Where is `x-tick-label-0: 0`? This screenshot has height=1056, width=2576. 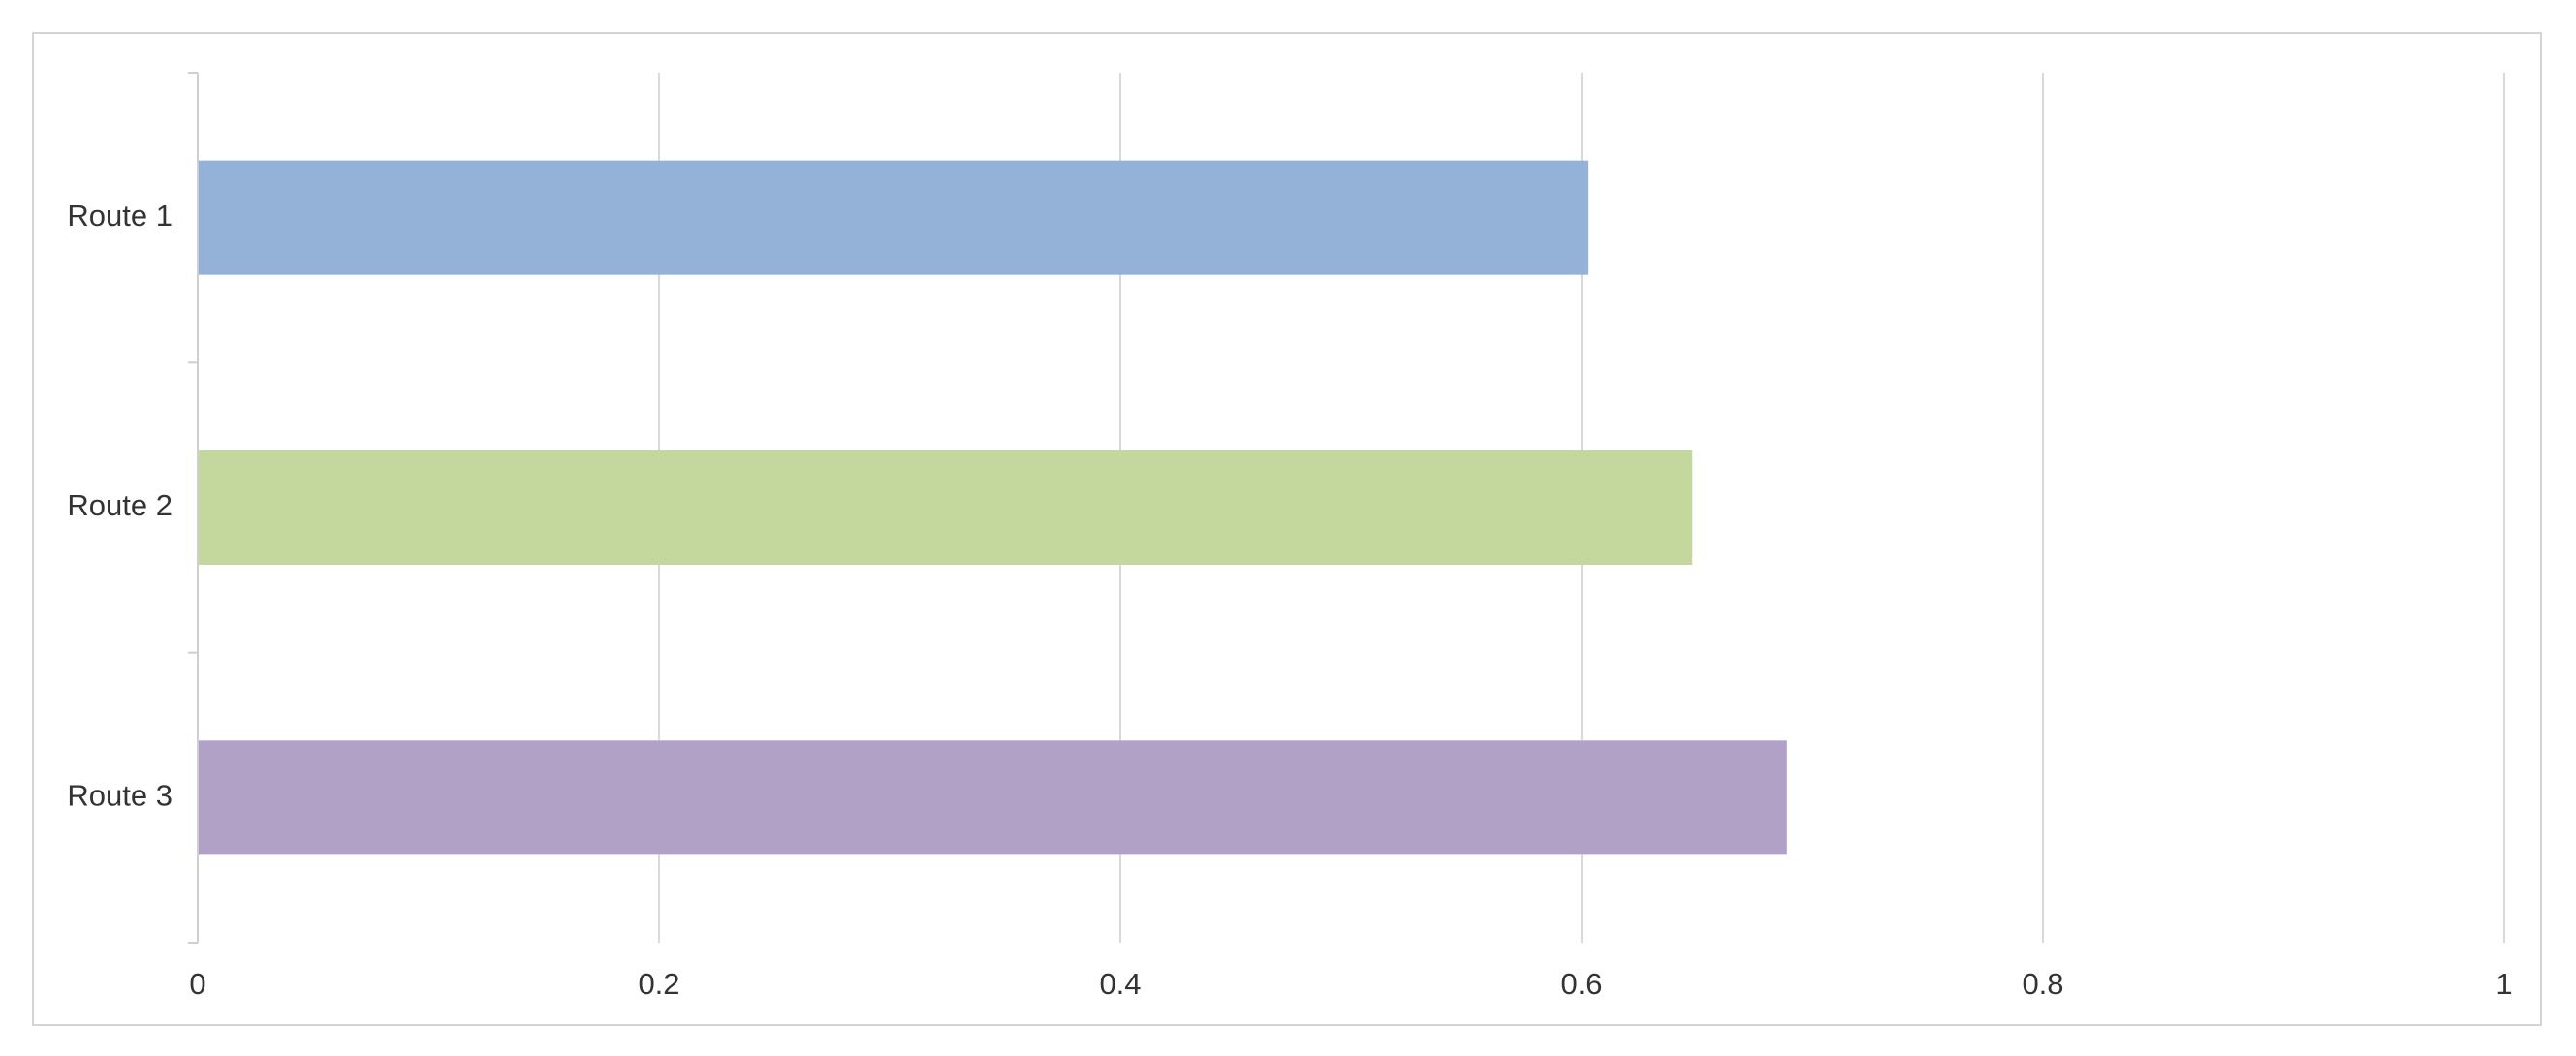
x-tick-label-0: 0 is located at coordinates (197, 984).